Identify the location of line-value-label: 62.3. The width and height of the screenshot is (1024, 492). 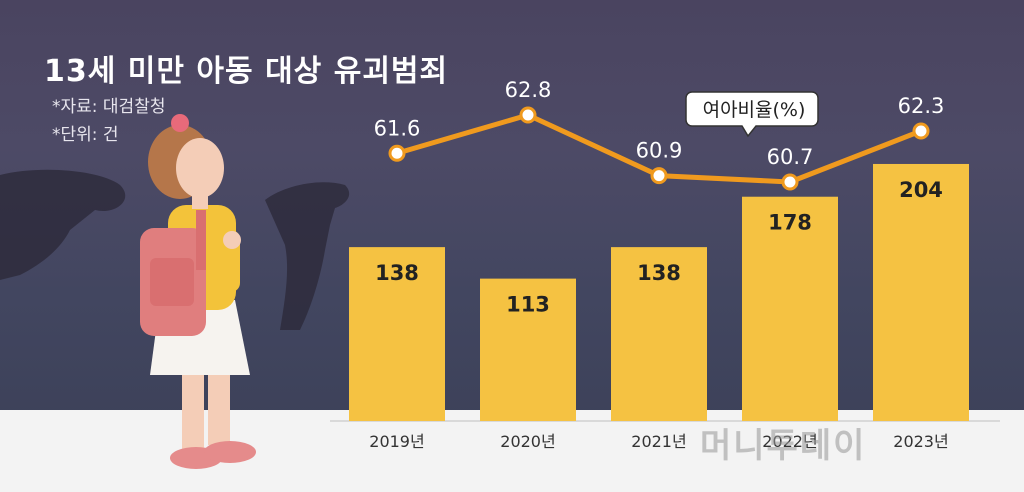
(921, 106).